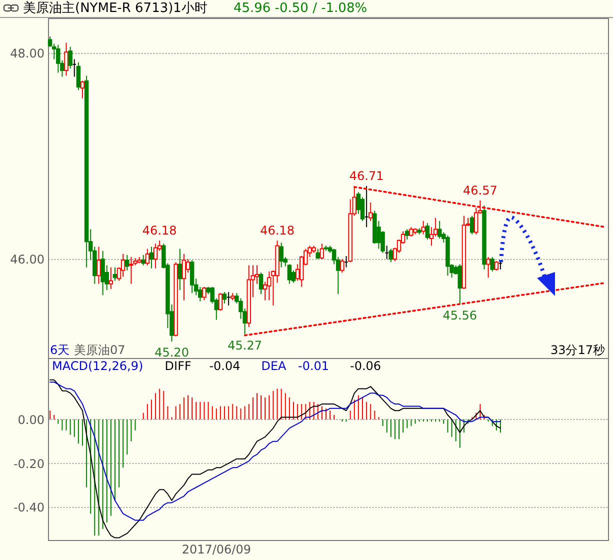 The image size is (613, 560). I want to click on annotation: 45.27, so click(245, 345).